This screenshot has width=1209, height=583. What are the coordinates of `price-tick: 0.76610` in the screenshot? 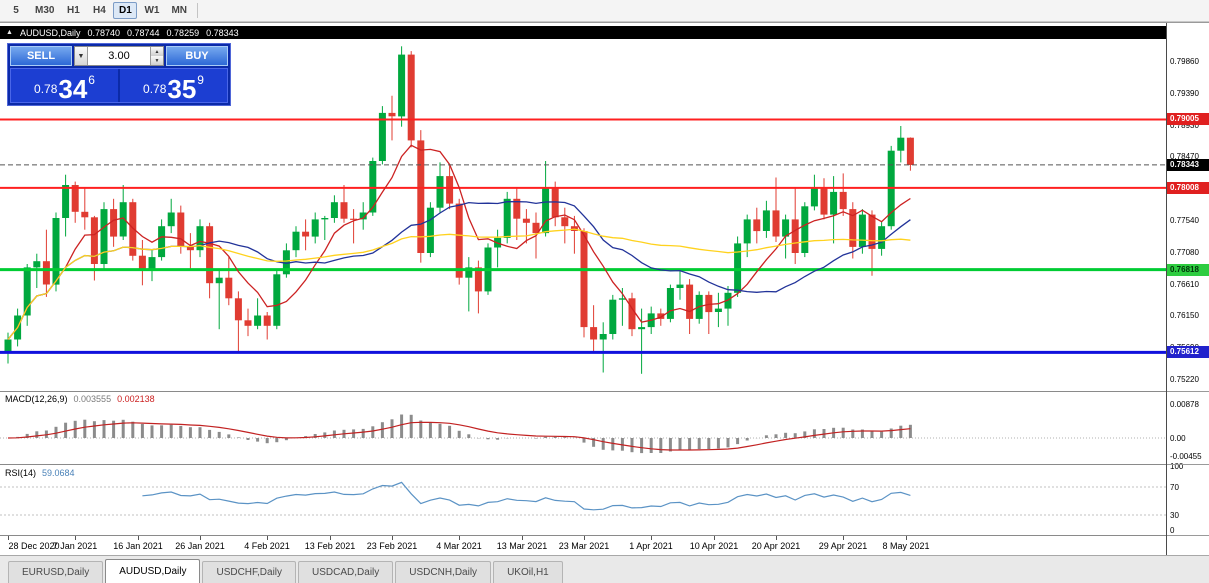 It's located at (1184, 284).